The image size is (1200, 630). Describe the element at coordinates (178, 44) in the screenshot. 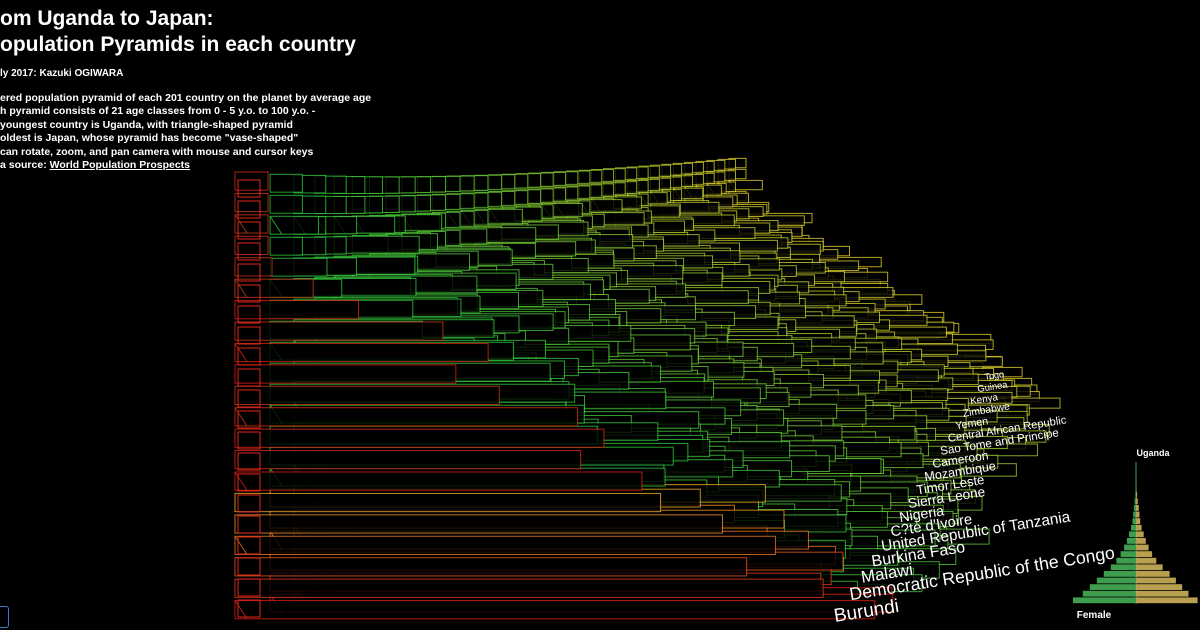

I see `title-line: opulation Pyramids in each country` at that location.